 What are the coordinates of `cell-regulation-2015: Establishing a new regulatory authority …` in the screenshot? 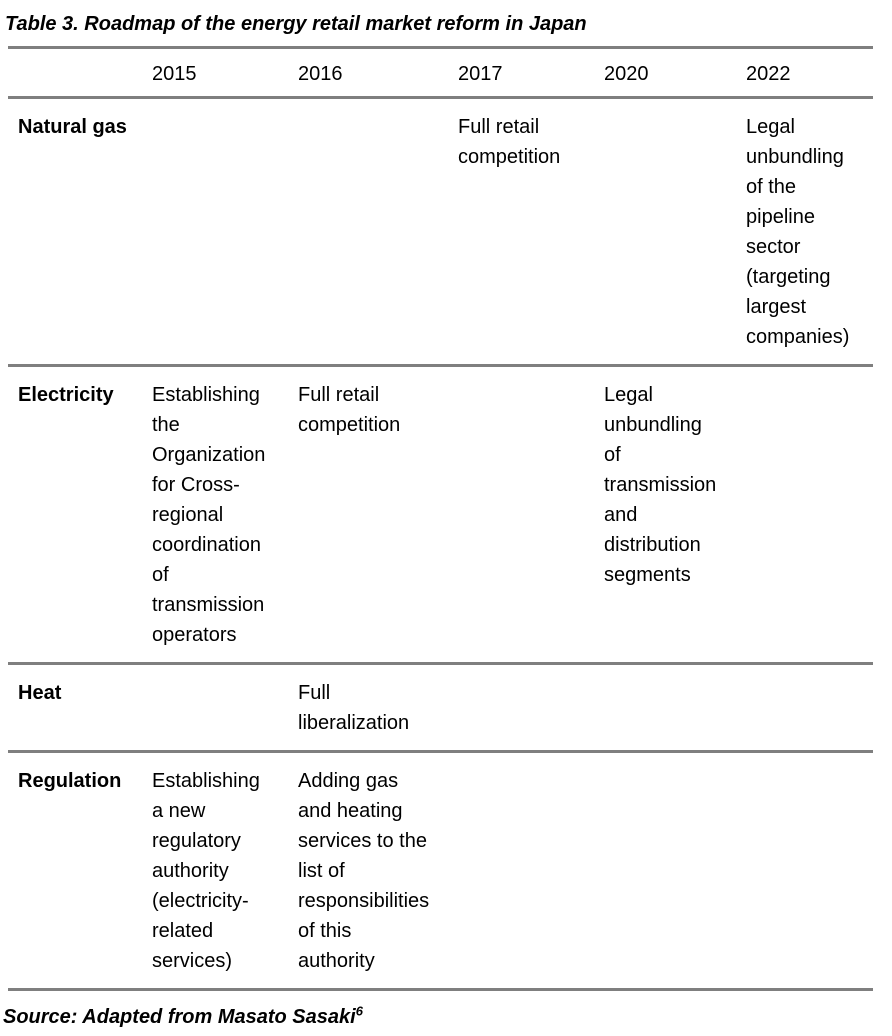 It's located at (206, 871).